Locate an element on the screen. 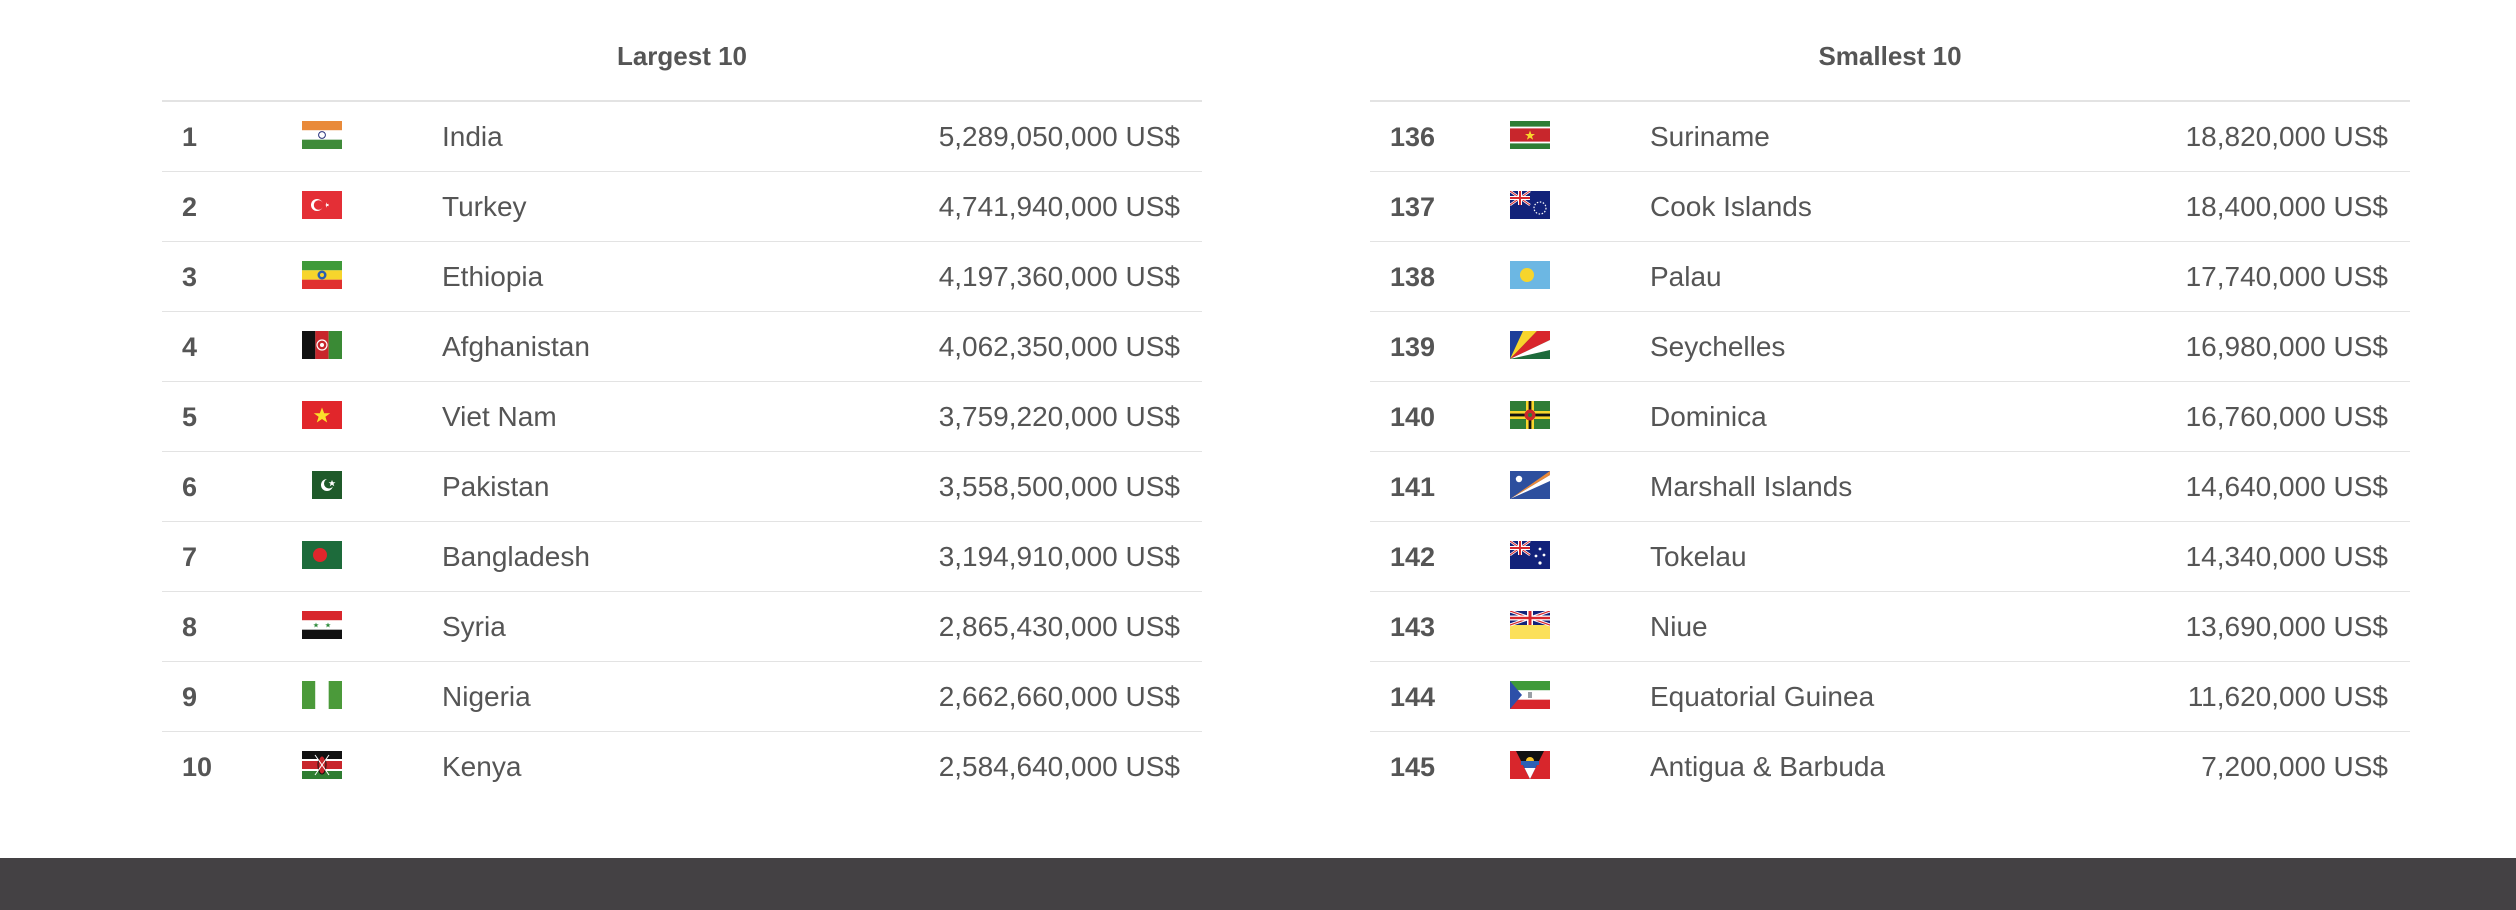 Image resolution: width=2516 pixels, height=910 pixels. rank: 4 is located at coordinates (190, 347).